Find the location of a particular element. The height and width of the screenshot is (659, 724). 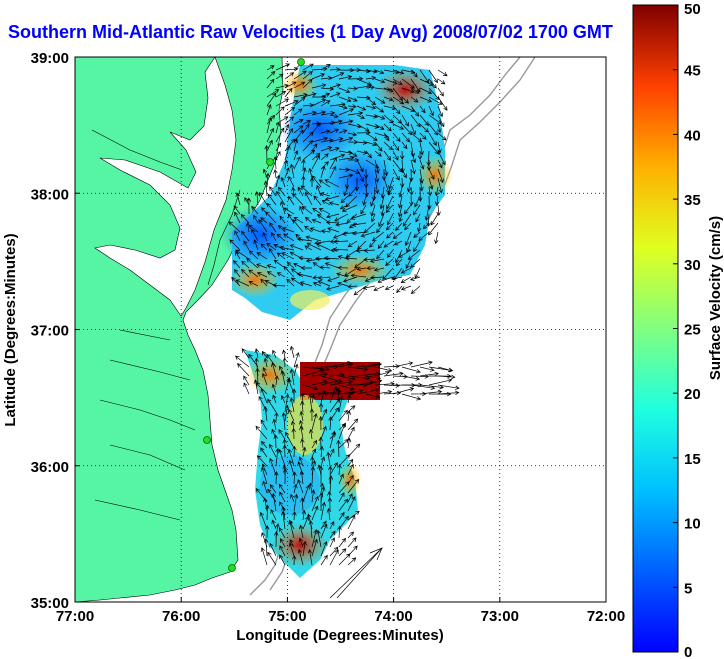

chesapeake-bay is located at coordinates (165, 187).